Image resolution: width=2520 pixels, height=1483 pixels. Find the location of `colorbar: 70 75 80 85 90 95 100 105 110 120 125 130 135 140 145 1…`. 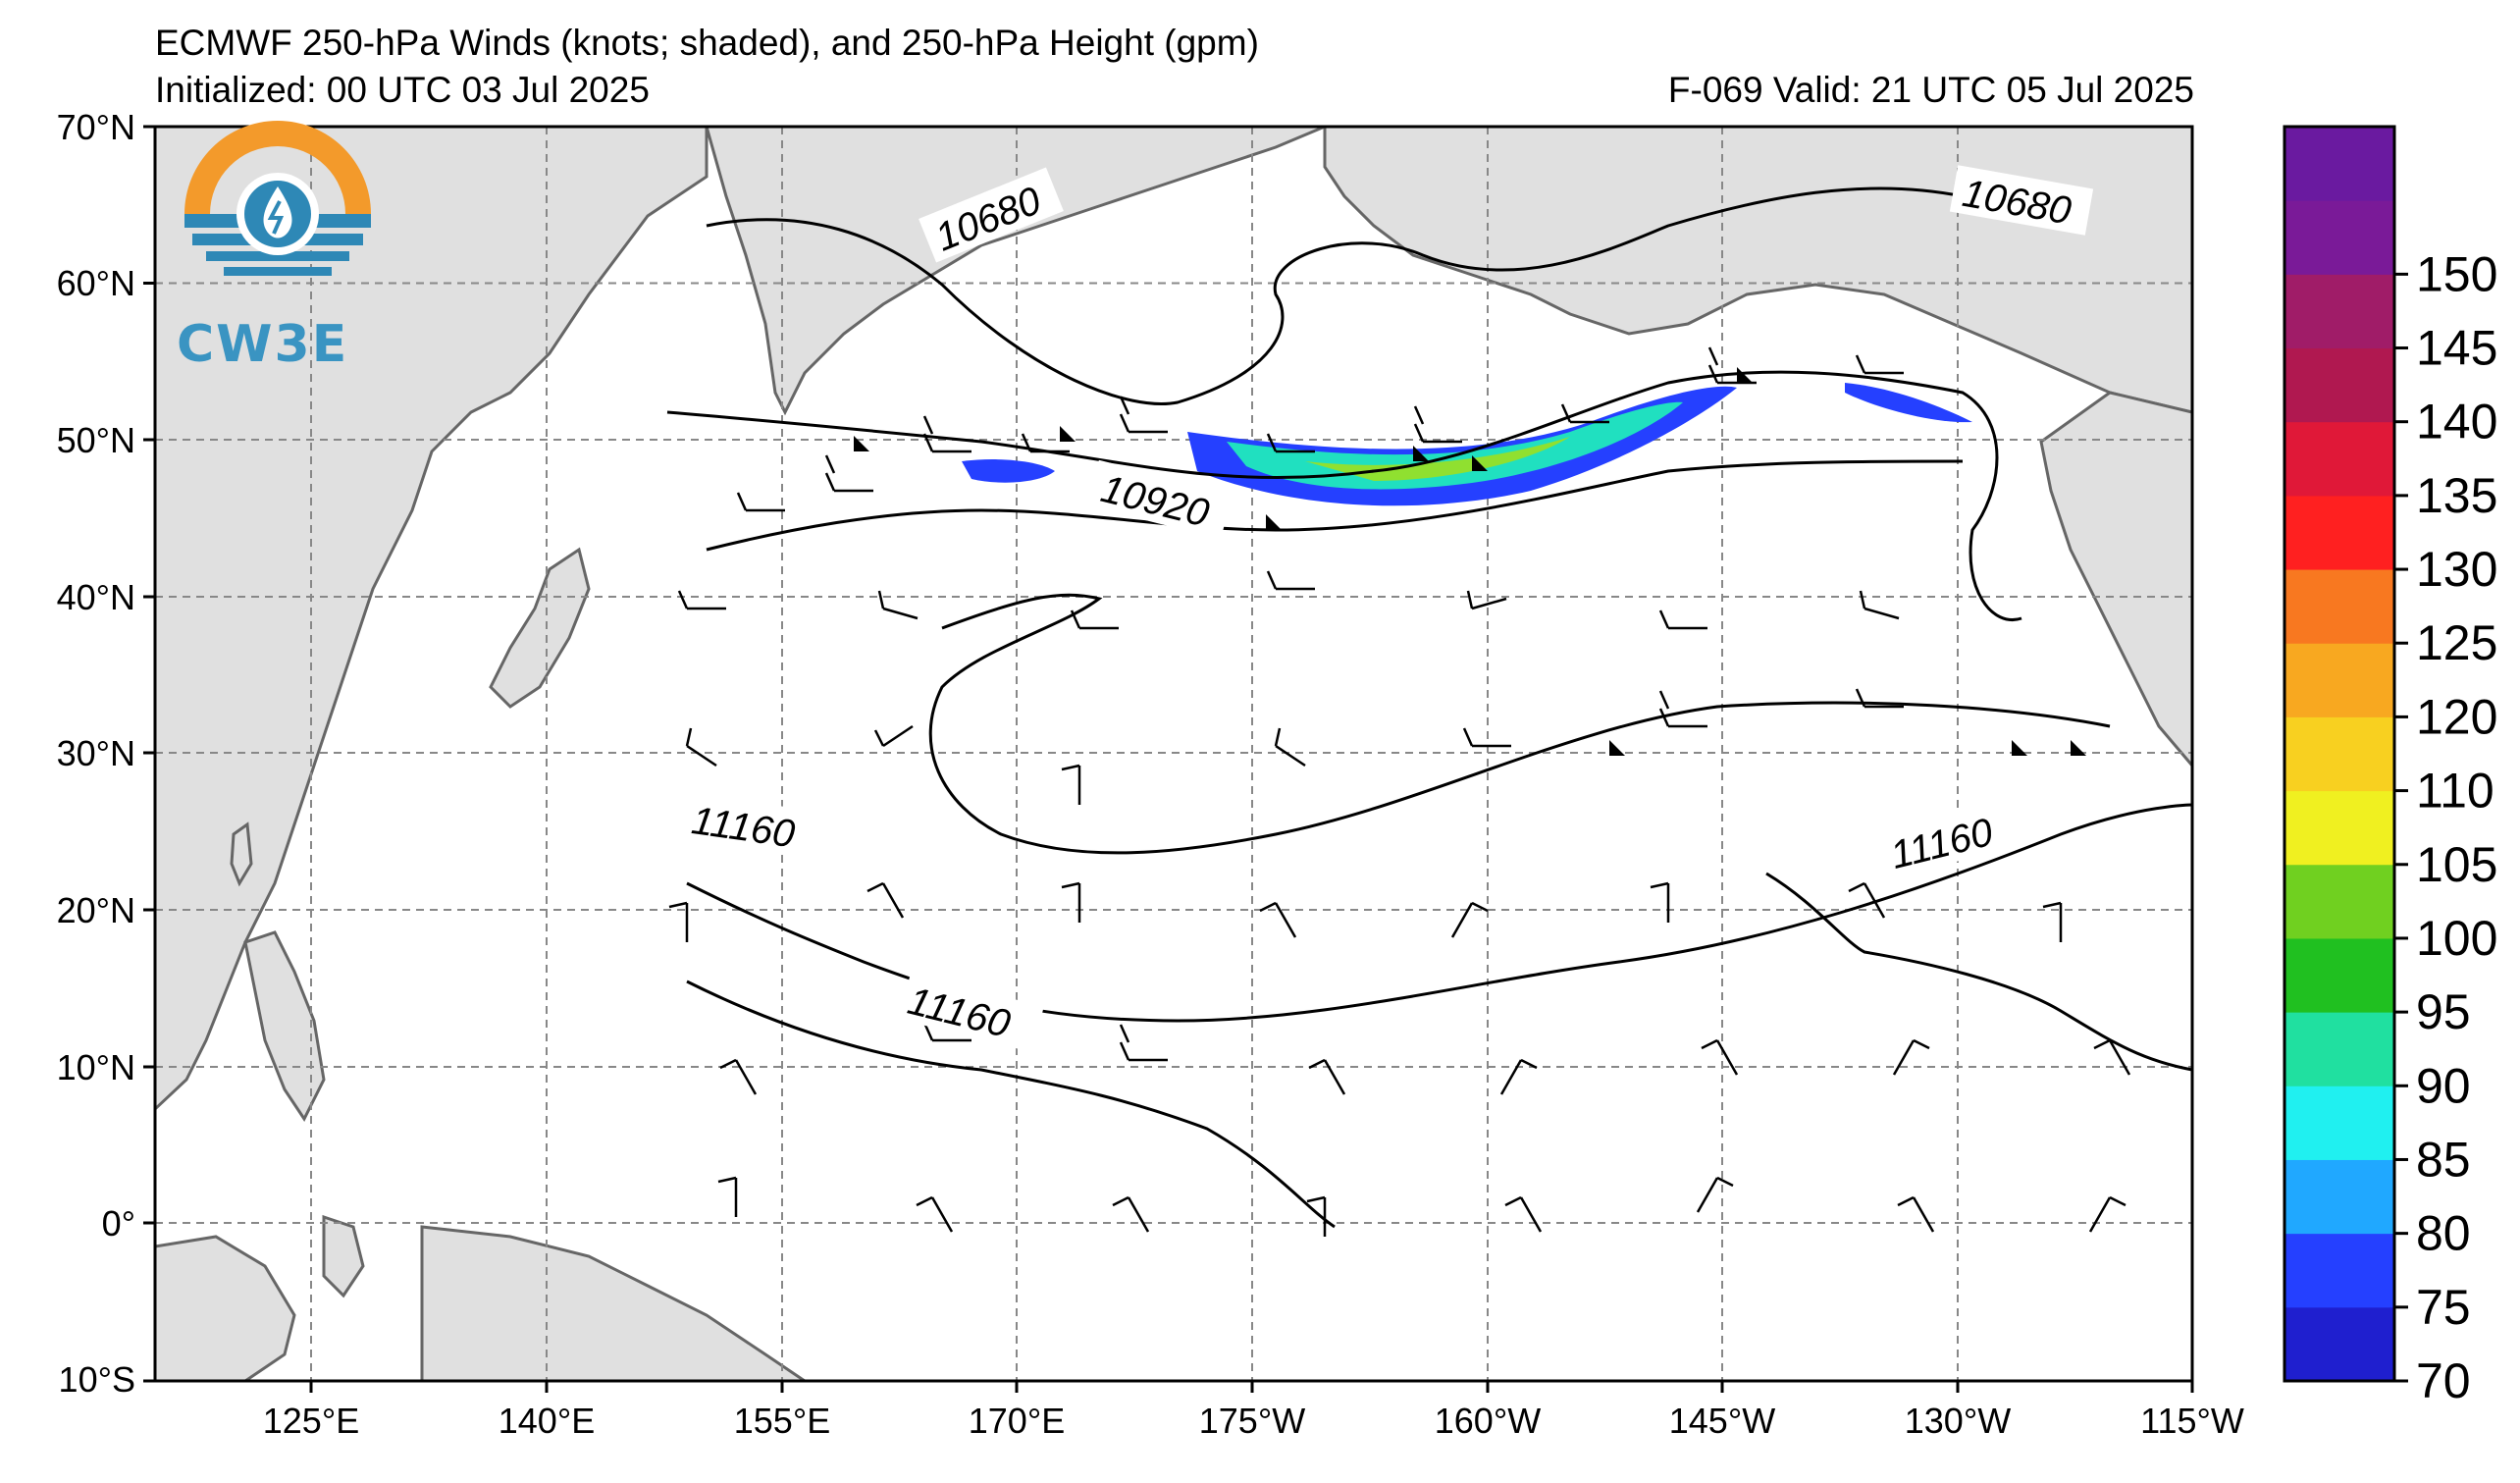

colorbar: 70 75 80 85 90 95 100 105 110 120 125 130 135 140 145 1… is located at coordinates (2390, 766).